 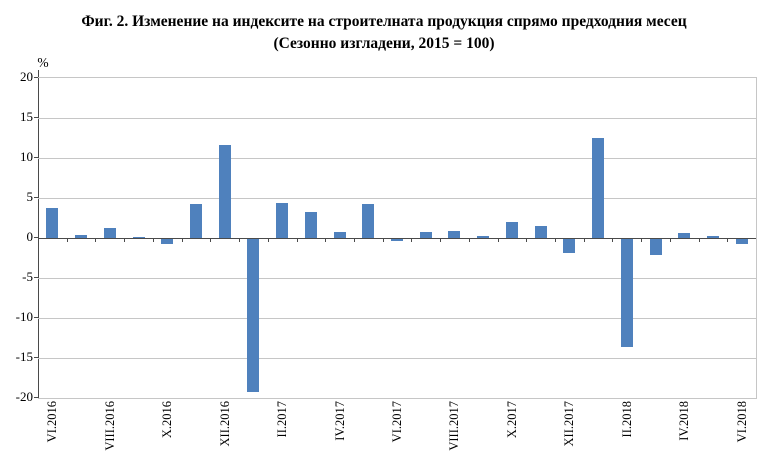 I want to click on x-tick-label: II.2018, so click(x=626, y=419).